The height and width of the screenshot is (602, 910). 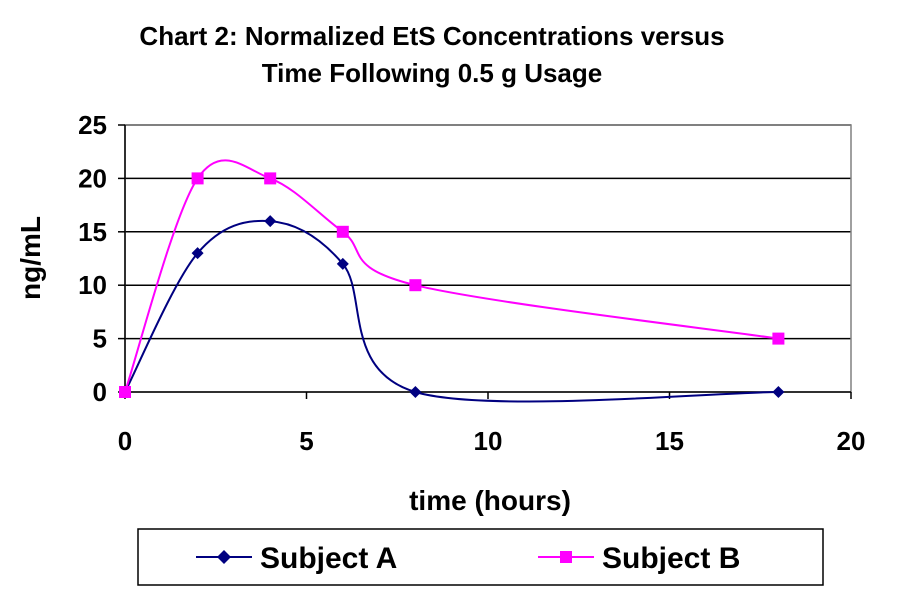 I want to click on legend-marker-subject-a, so click(x=224, y=557).